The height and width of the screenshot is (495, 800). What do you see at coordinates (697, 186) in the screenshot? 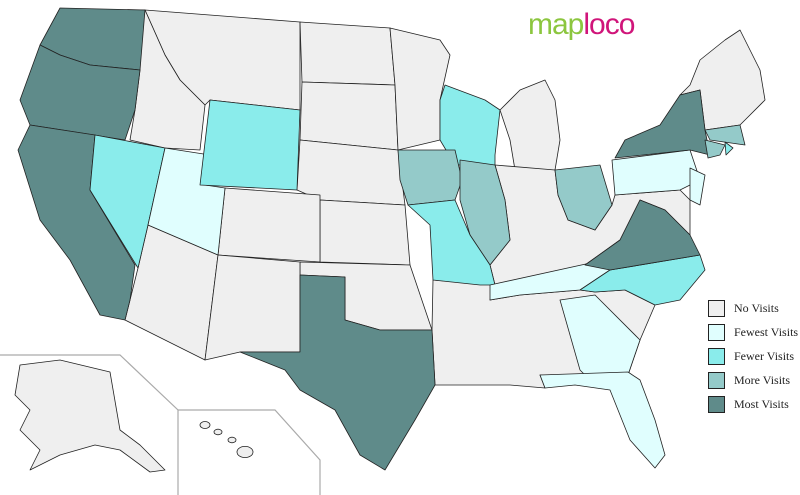
I see `state-nj` at bounding box center [697, 186].